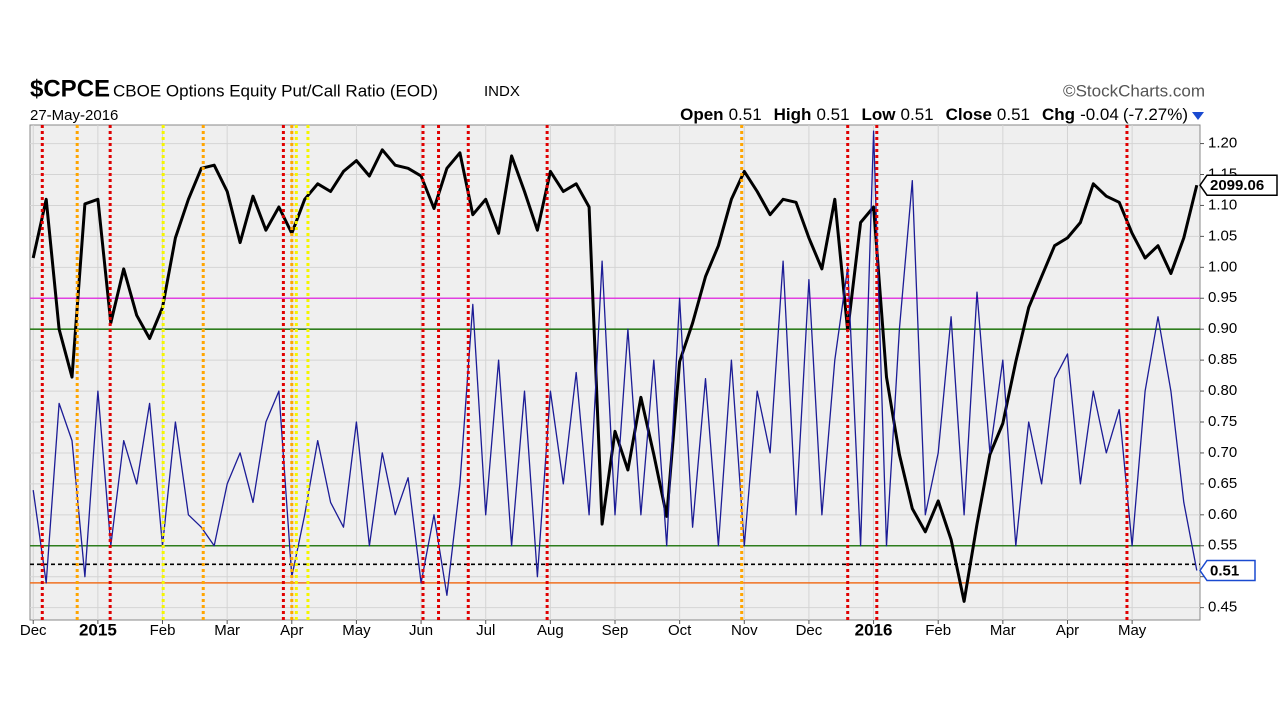  What do you see at coordinates (1222, 483) in the screenshot?
I see `y-tick-label: 0.65` at bounding box center [1222, 483].